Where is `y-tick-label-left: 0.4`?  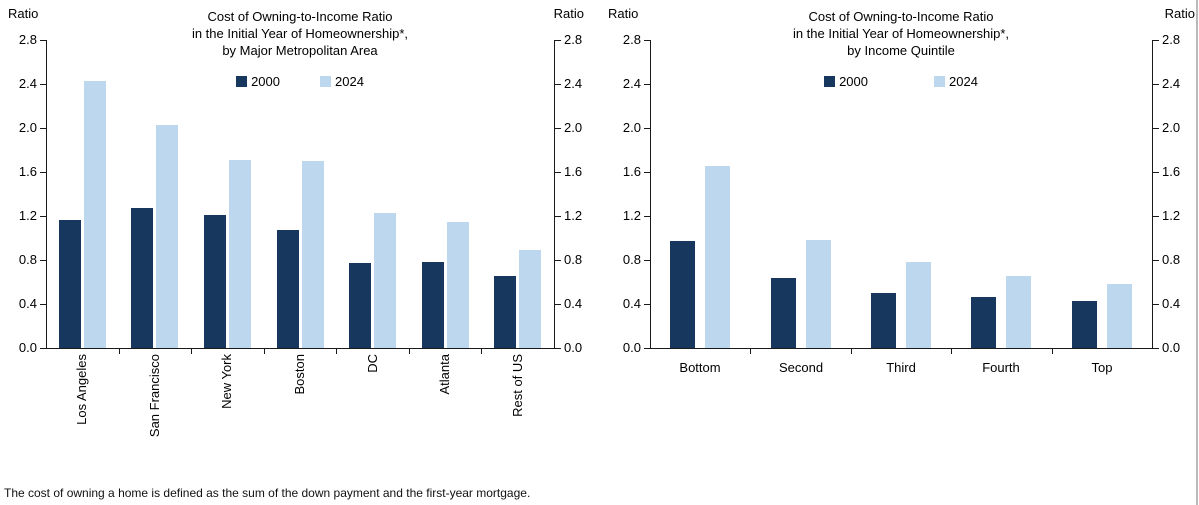
y-tick-label-left: 0.4 is located at coordinates (27, 303).